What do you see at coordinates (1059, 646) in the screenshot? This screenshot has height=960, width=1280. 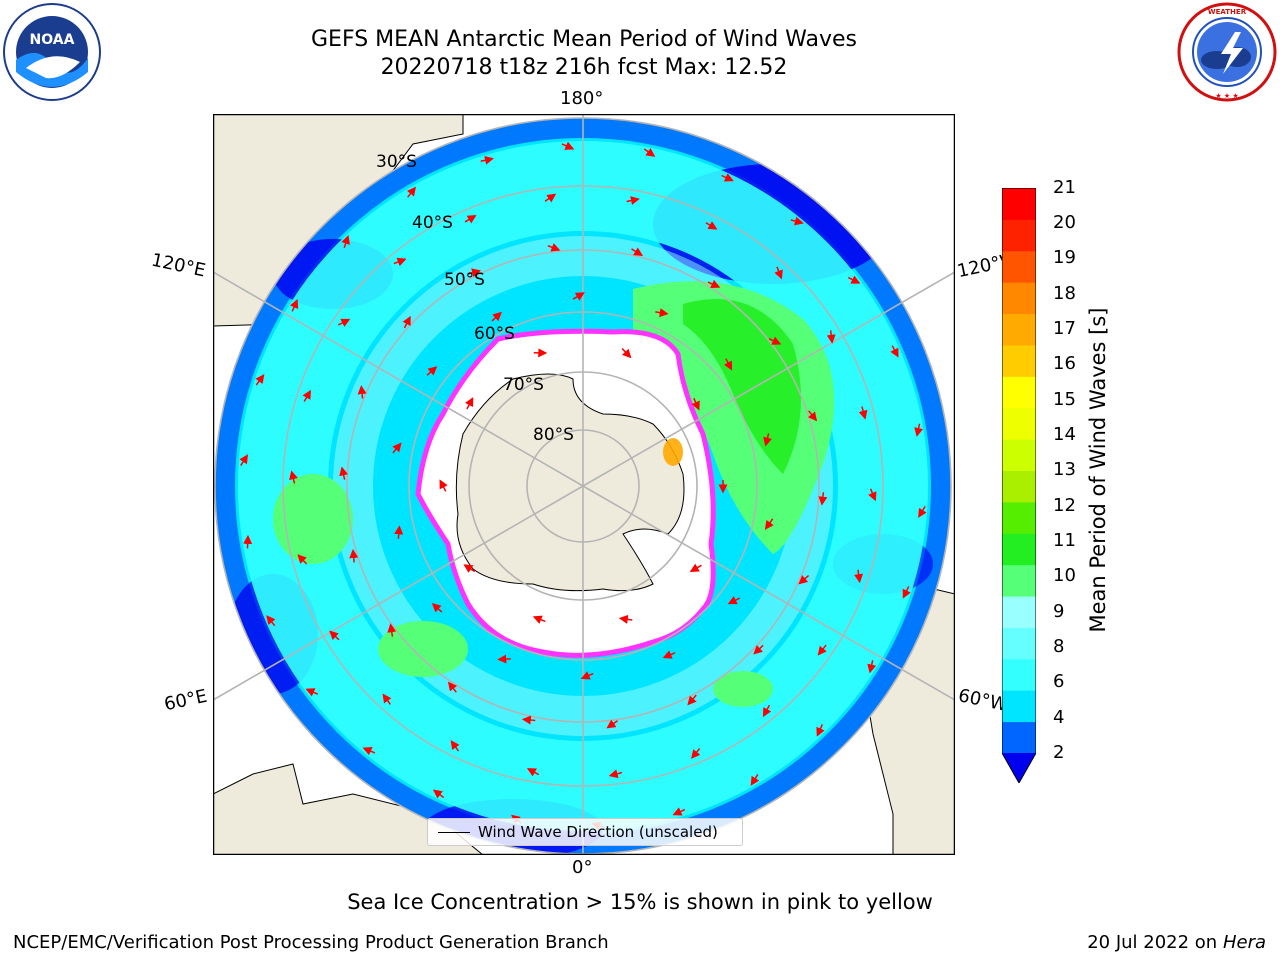 I see `colorbar-tick-label: 8` at bounding box center [1059, 646].